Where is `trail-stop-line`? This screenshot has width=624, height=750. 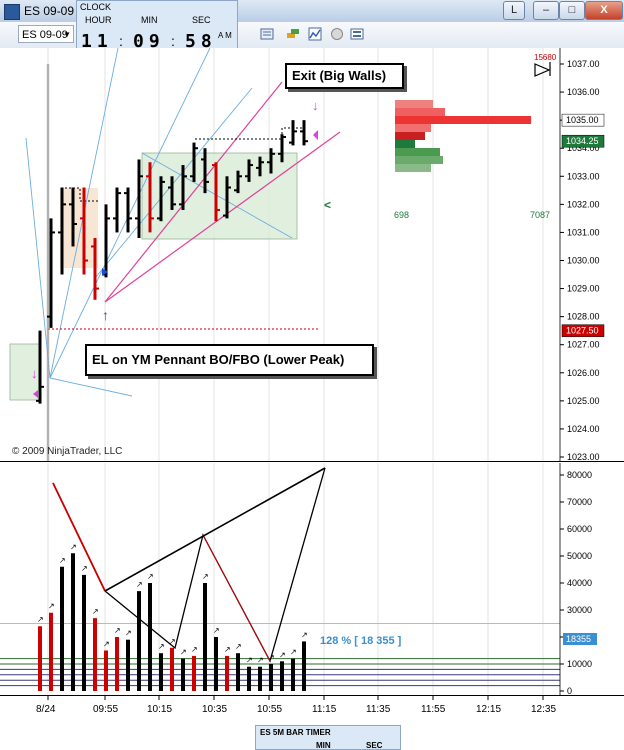
trail-stop-line is located at coordinates (82, 194).